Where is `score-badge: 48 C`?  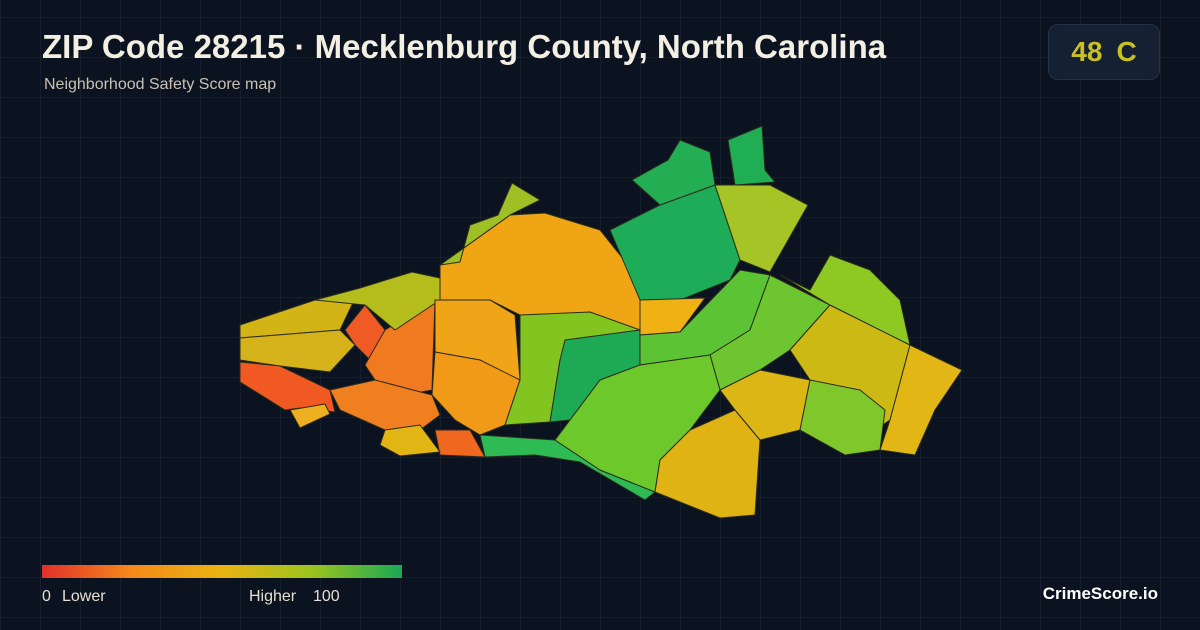 score-badge: 48 C is located at coordinates (1104, 52).